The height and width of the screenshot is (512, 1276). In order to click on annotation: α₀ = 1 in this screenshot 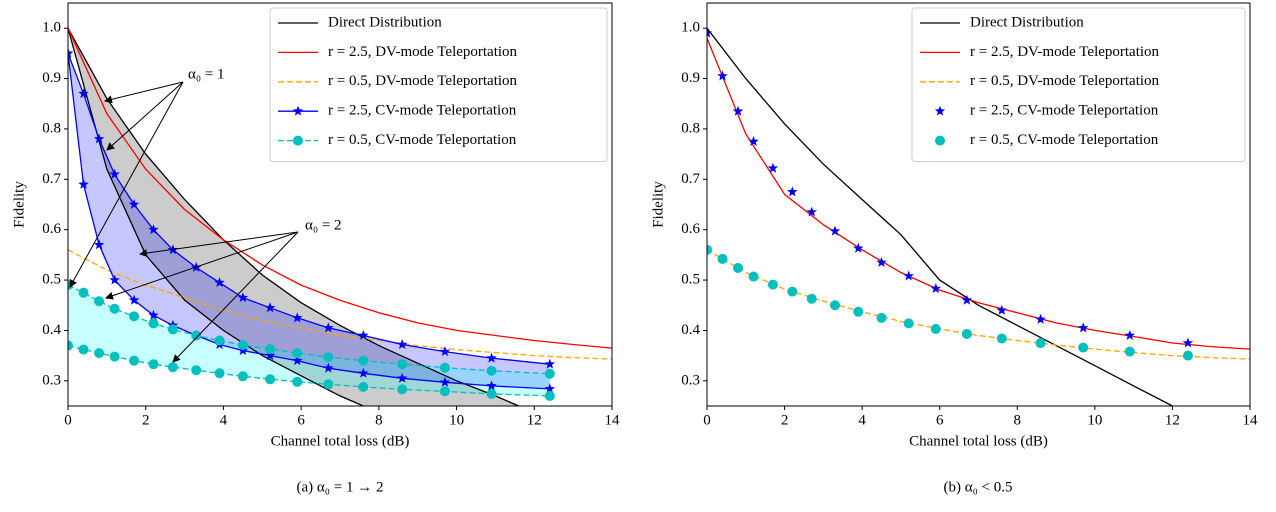, I will do `click(206, 74)`.